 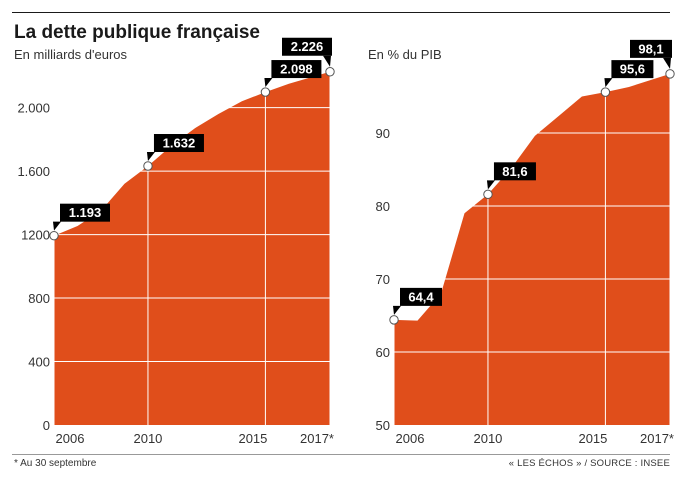 What do you see at coordinates (39, 362) in the screenshot?
I see `y-tick-label: 400` at bounding box center [39, 362].